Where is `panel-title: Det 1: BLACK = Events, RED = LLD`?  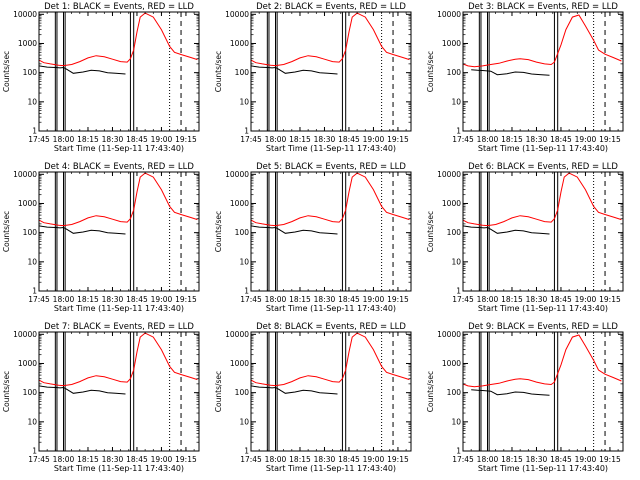 panel-title: Det 1: BLACK = Events, RED = LLD is located at coordinates (119, 7).